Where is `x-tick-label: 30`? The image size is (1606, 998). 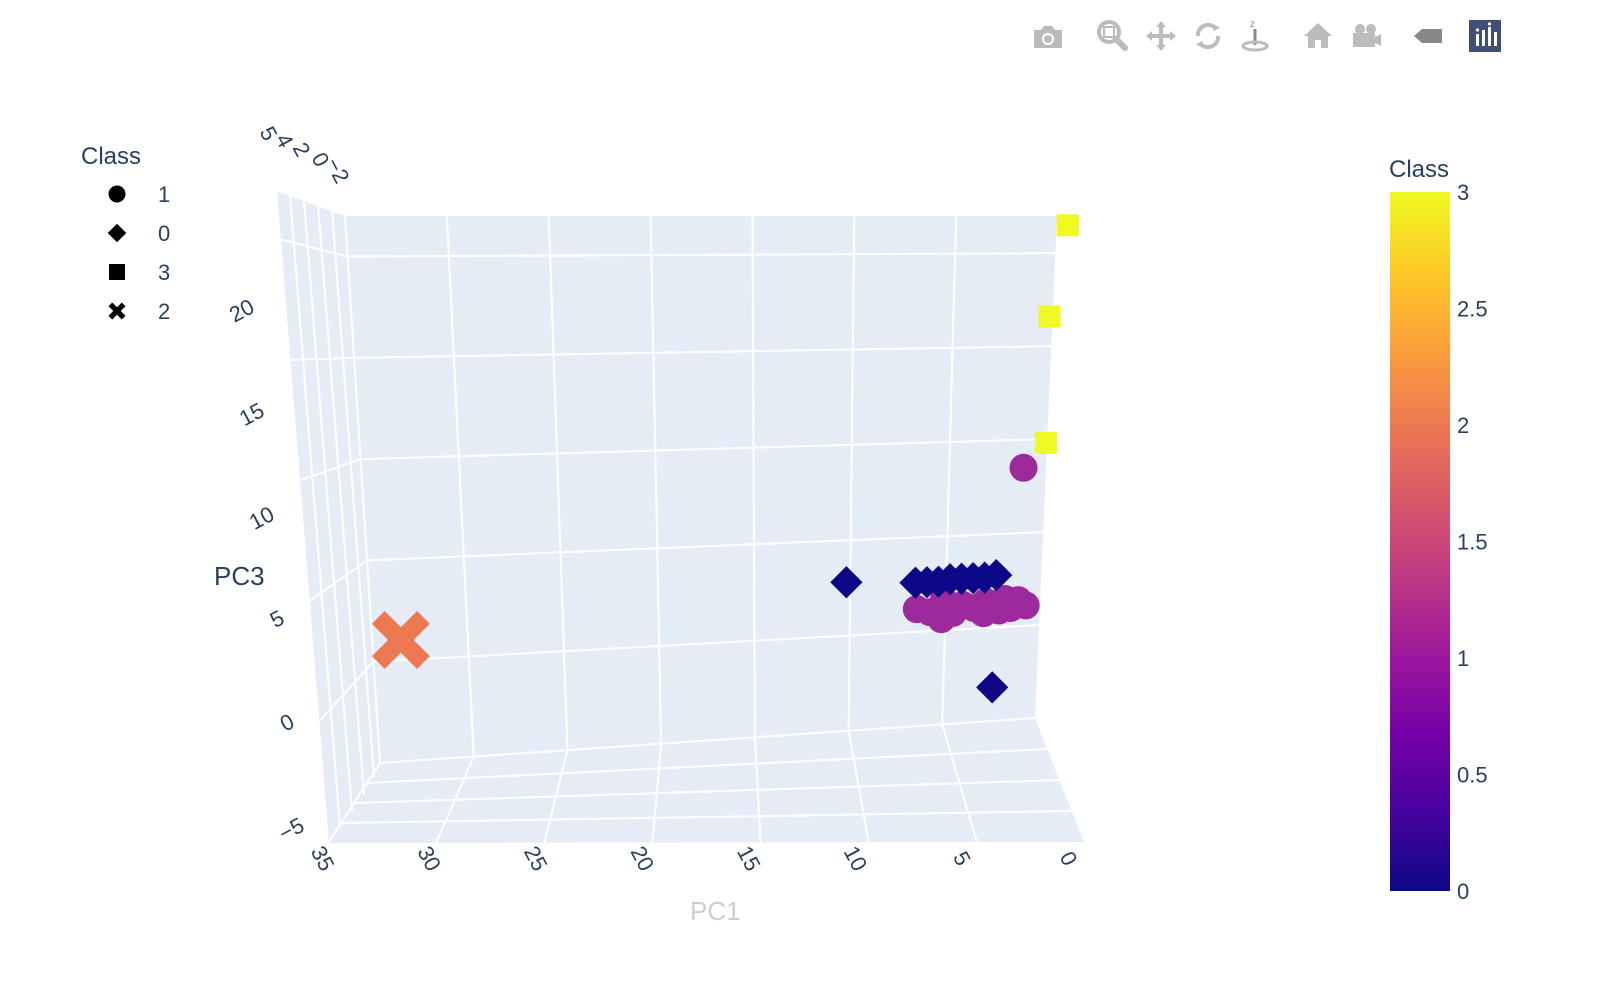 x-tick-label: 30 is located at coordinates (429, 858).